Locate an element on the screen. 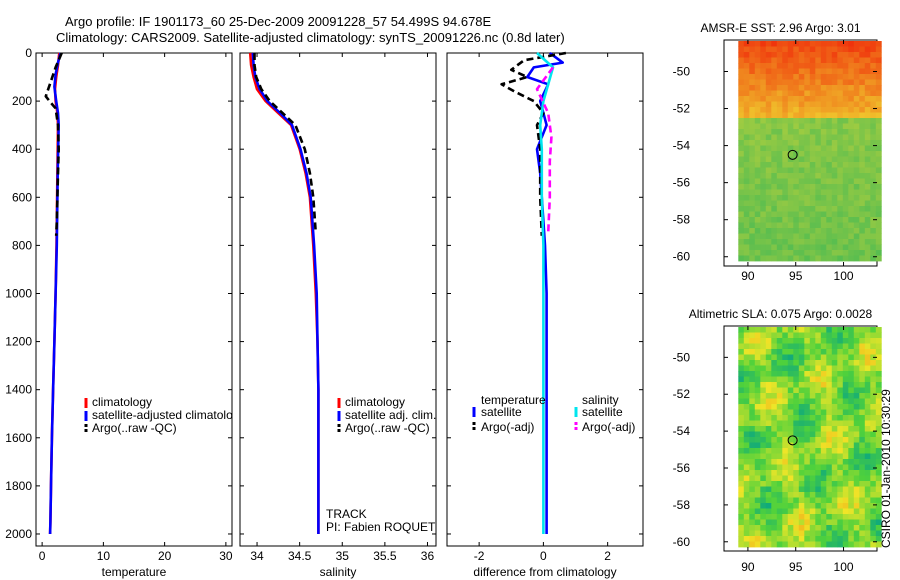  map-title: AMSR-E SST: 2.96 Argo: 3.01 is located at coordinates (780, 28).